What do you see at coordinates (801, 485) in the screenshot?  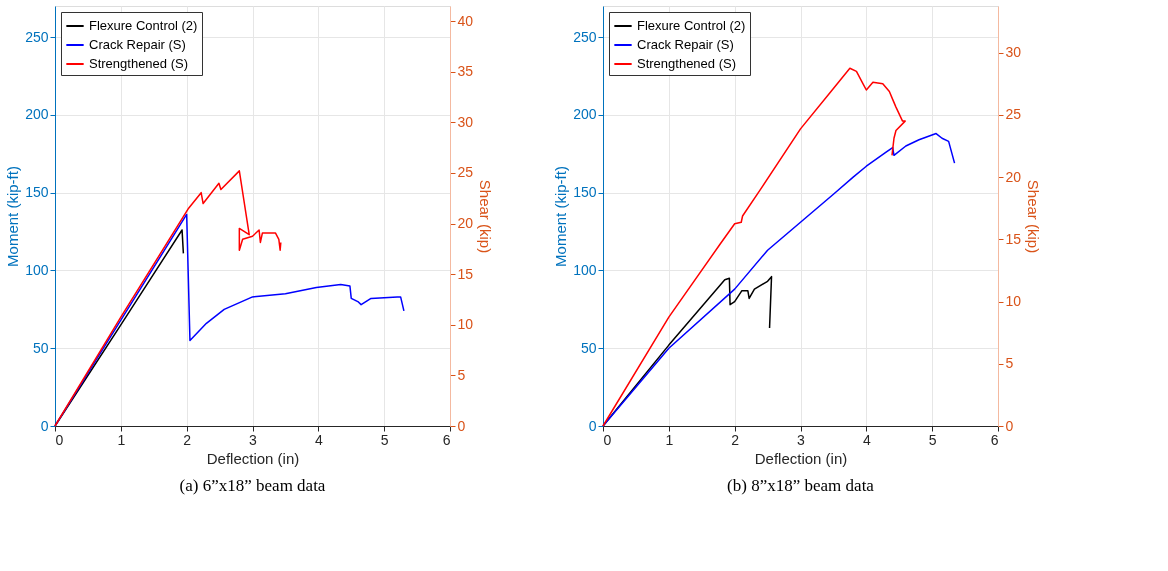 I see `text: (b) 8”x18” beam data` at bounding box center [801, 485].